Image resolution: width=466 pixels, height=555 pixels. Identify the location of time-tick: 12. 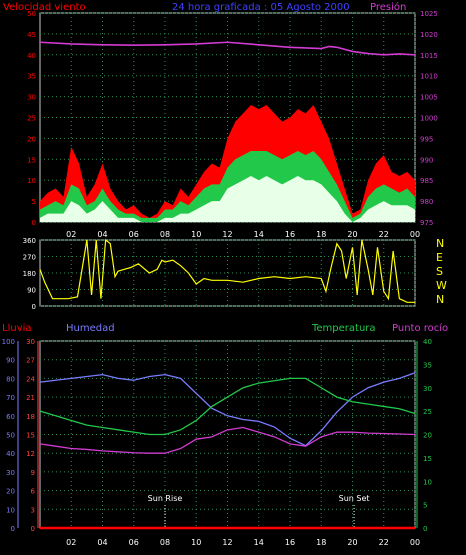
(227, 542).